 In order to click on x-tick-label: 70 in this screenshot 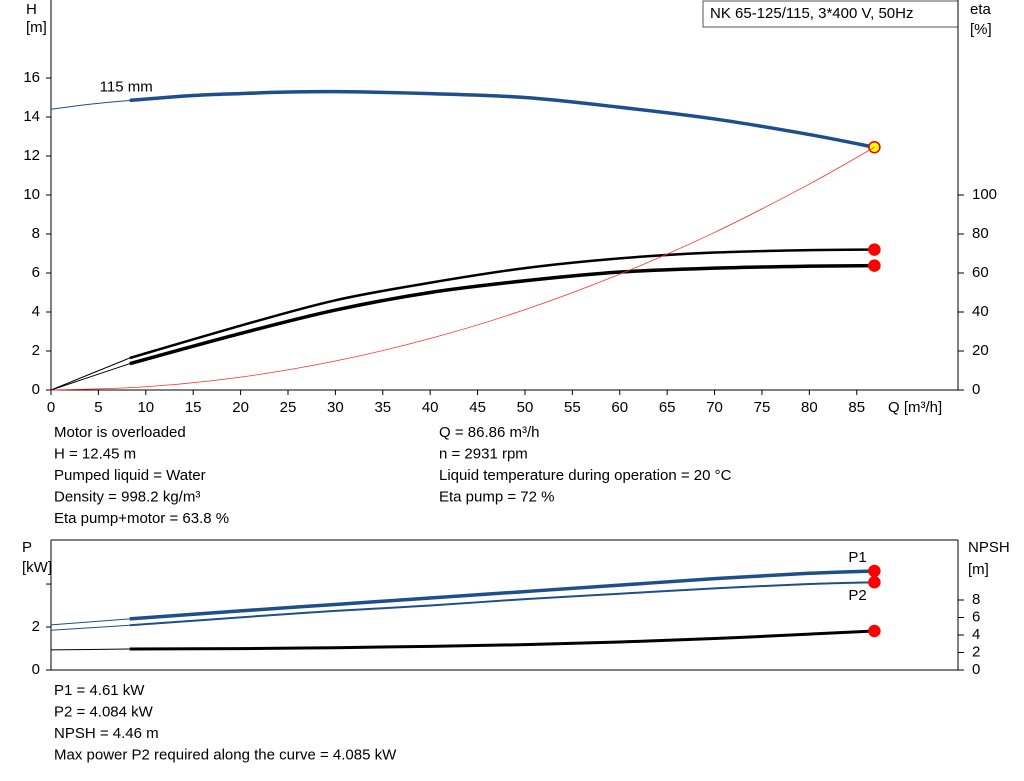, I will do `click(714, 407)`.